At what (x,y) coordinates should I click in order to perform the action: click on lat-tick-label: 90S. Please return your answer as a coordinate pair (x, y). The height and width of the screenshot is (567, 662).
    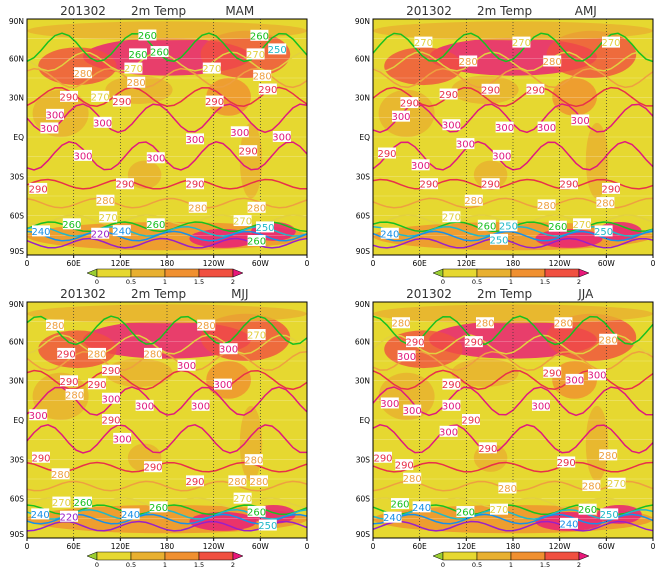
    Looking at the image, I should click on (363, 251).